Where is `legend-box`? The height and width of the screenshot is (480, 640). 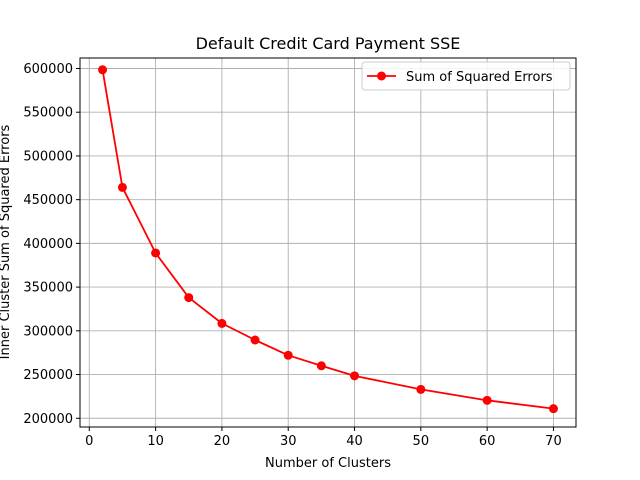
legend-box is located at coordinates (466, 76).